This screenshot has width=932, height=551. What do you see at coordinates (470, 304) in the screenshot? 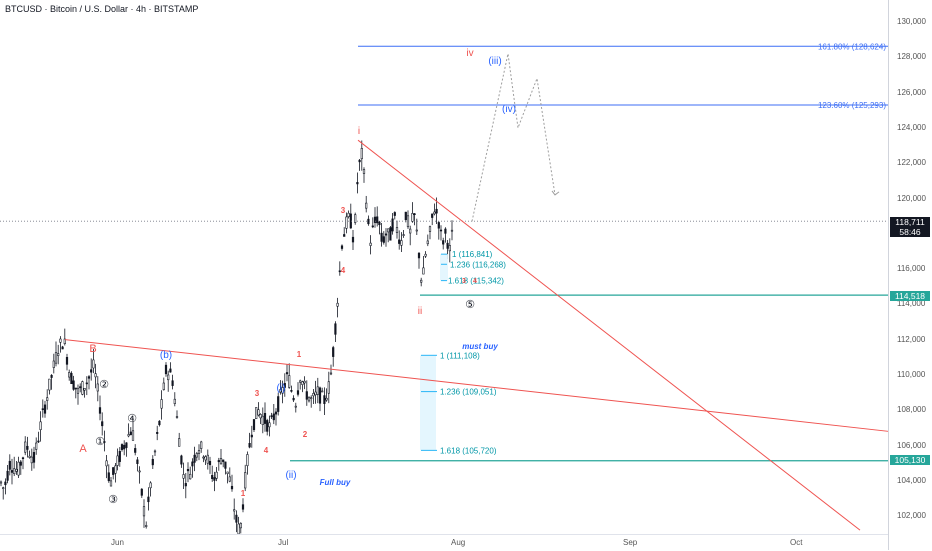
I see `wave-label-circled: ⑤` at bounding box center [470, 304].